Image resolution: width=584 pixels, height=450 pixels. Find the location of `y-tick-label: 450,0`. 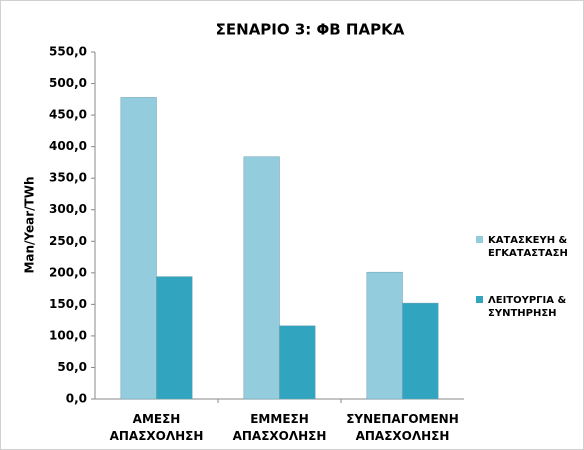

y-tick-label: 450,0 is located at coordinates (68, 115).